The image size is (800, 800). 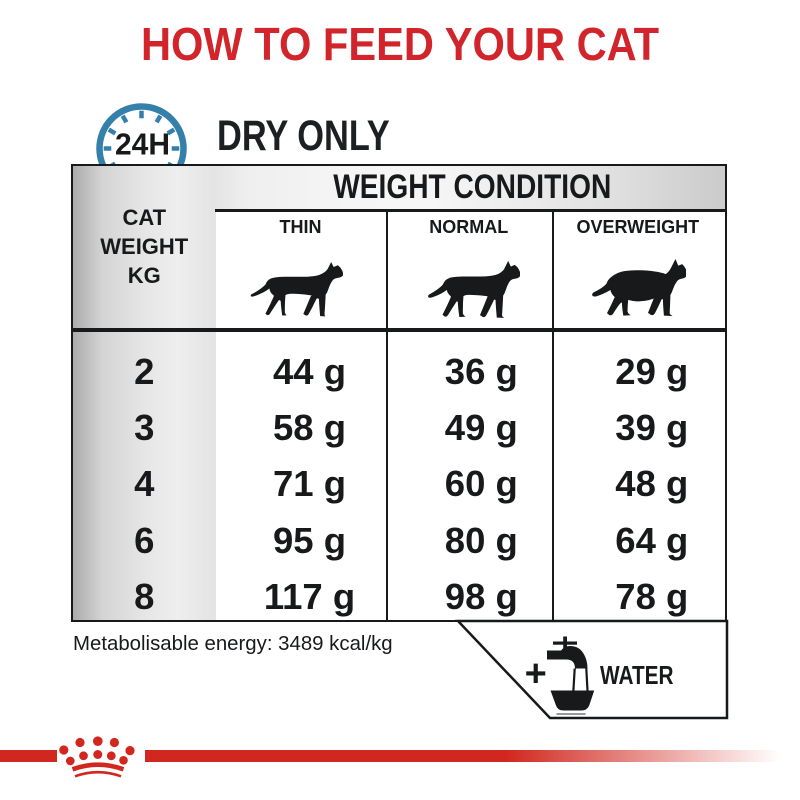 I want to click on svg-text: 24H, so click(x=142, y=144).